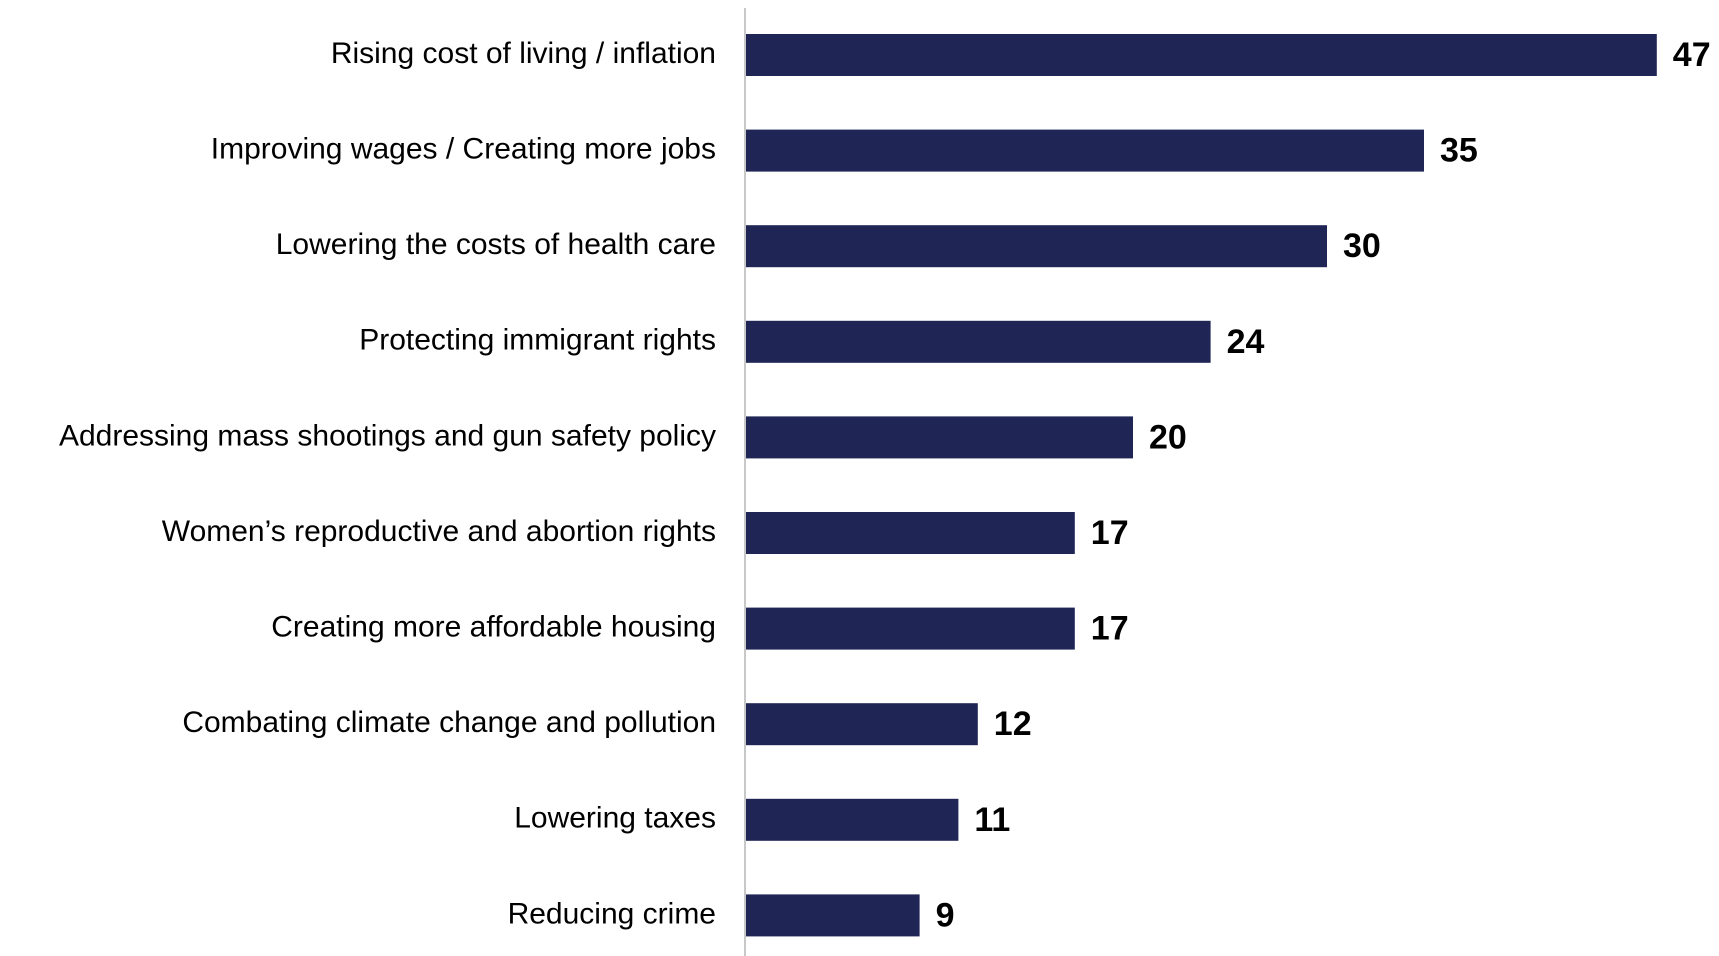  What do you see at coordinates (496, 244) in the screenshot?
I see `category-label: Lowering the costs of health care` at bounding box center [496, 244].